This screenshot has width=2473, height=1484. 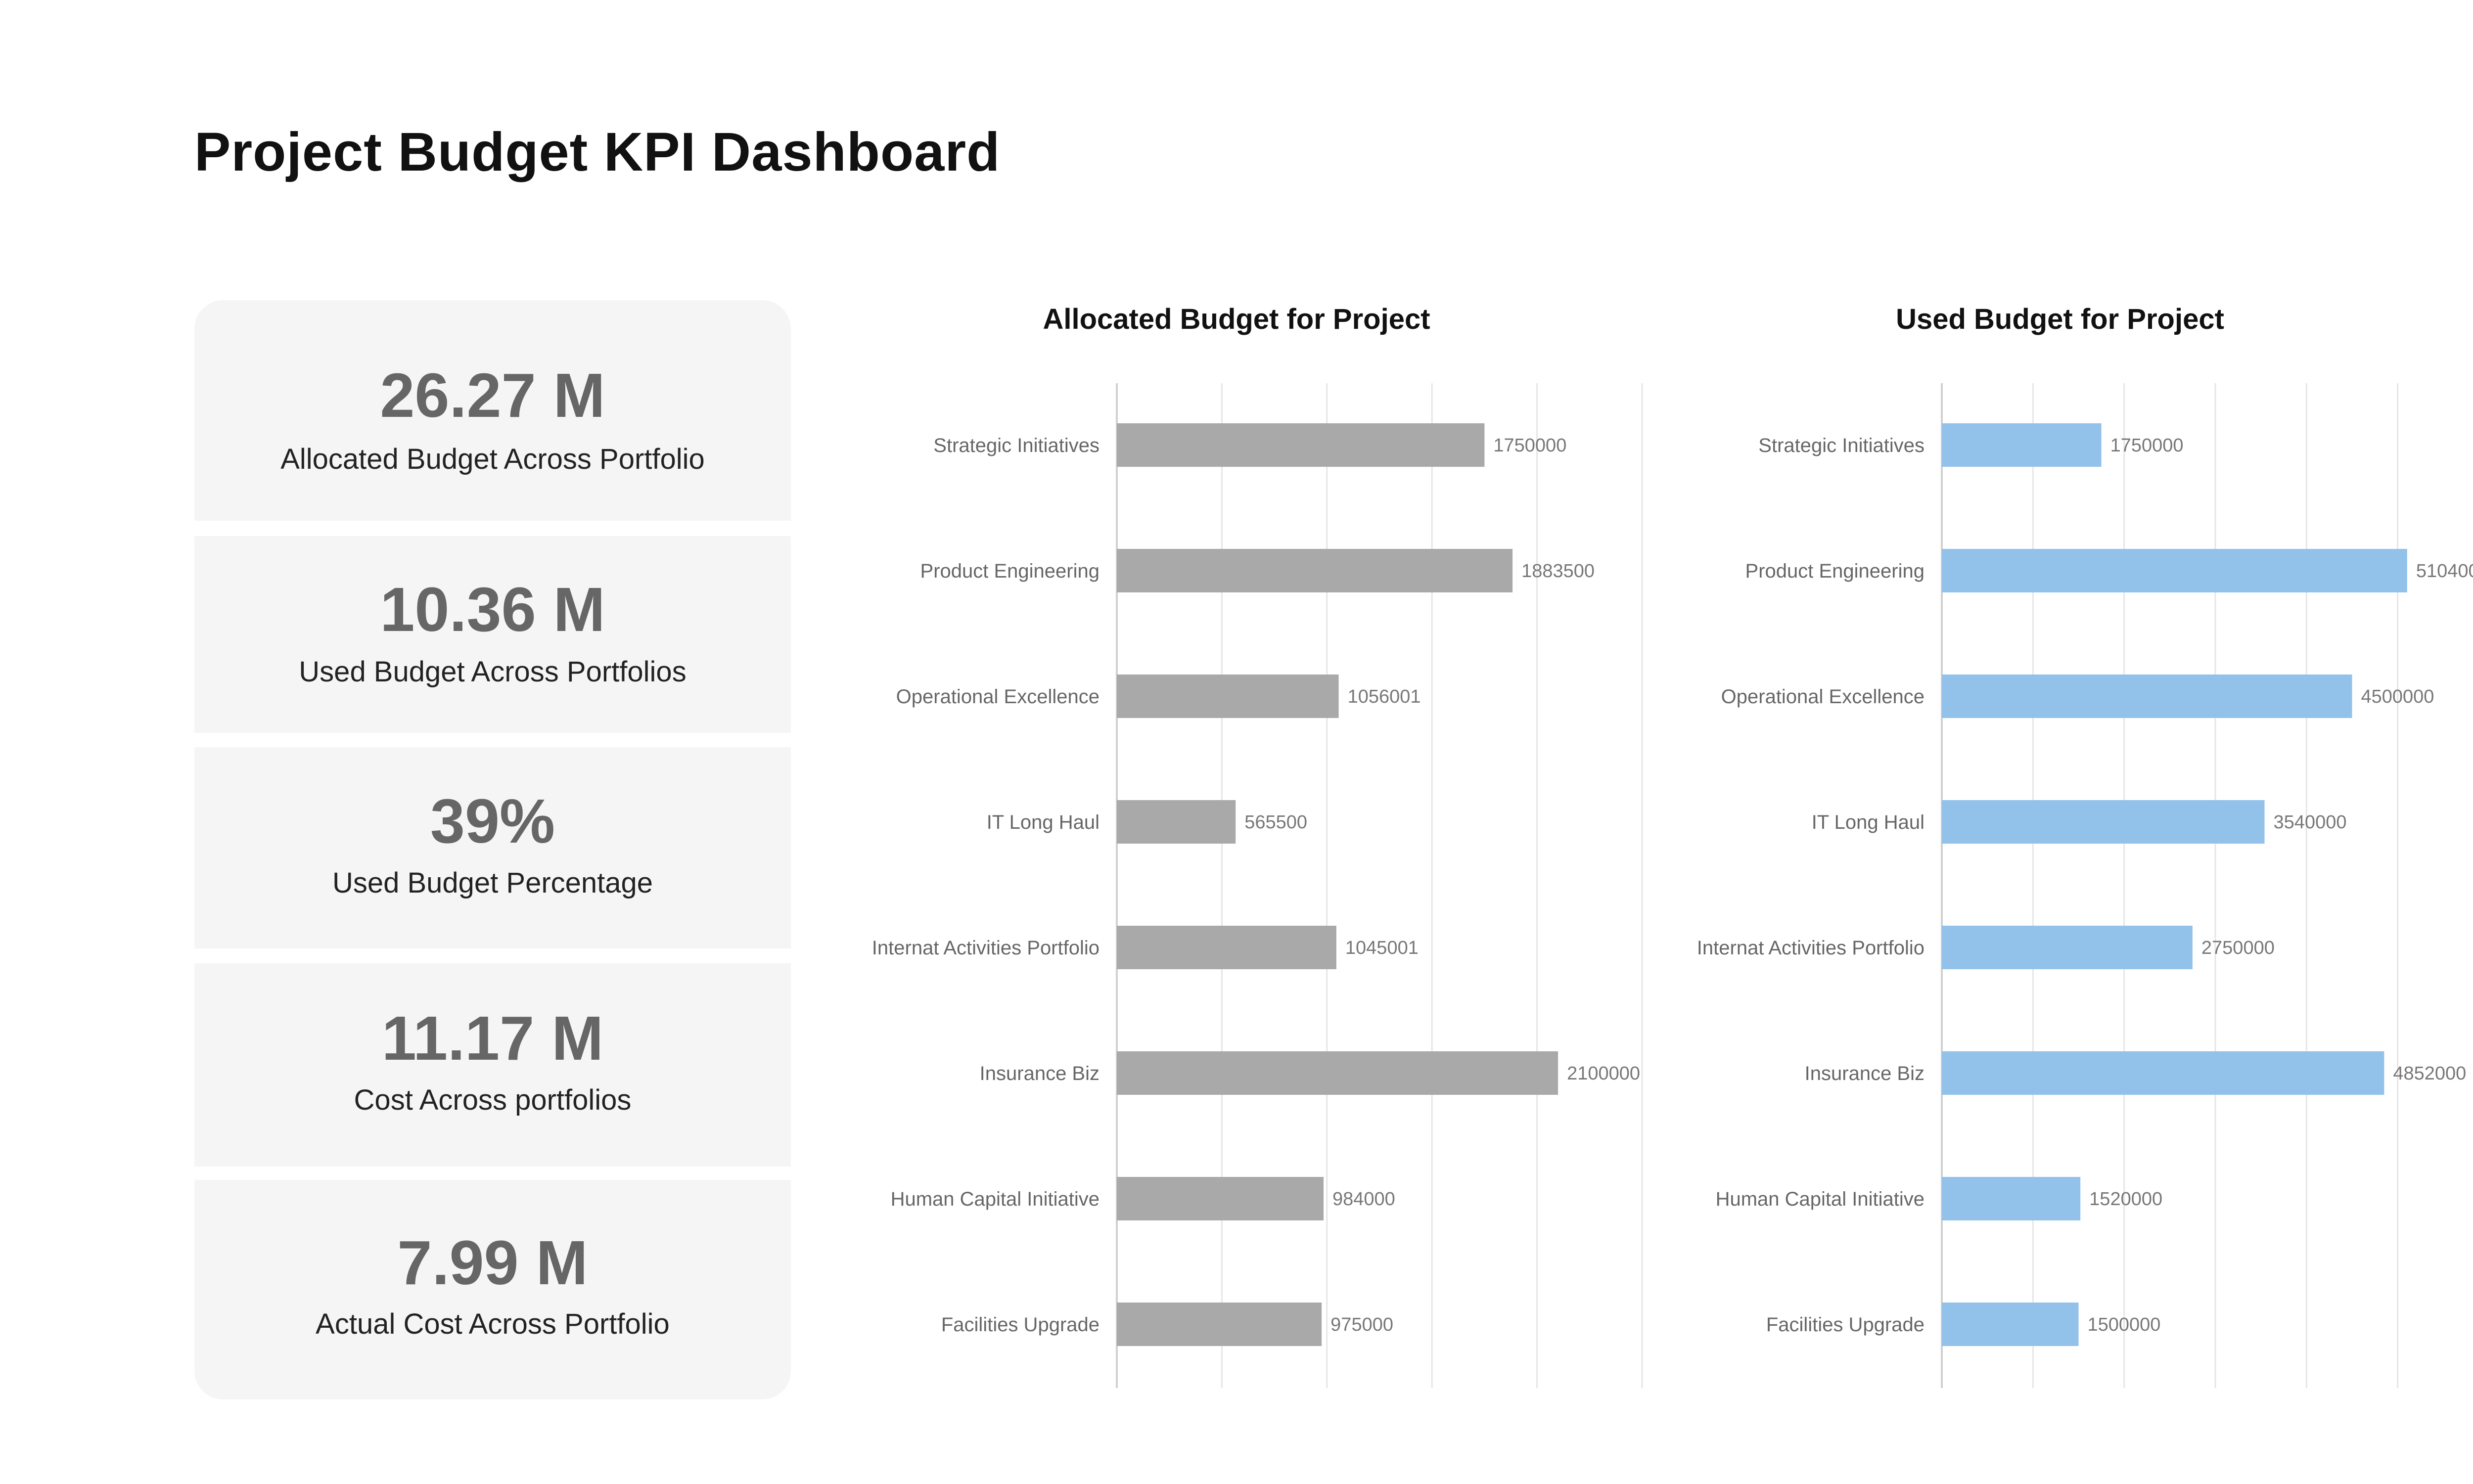 What do you see at coordinates (1276, 822) in the screenshot?
I see `allocated-data-label: 565500` at bounding box center [1276, 822].